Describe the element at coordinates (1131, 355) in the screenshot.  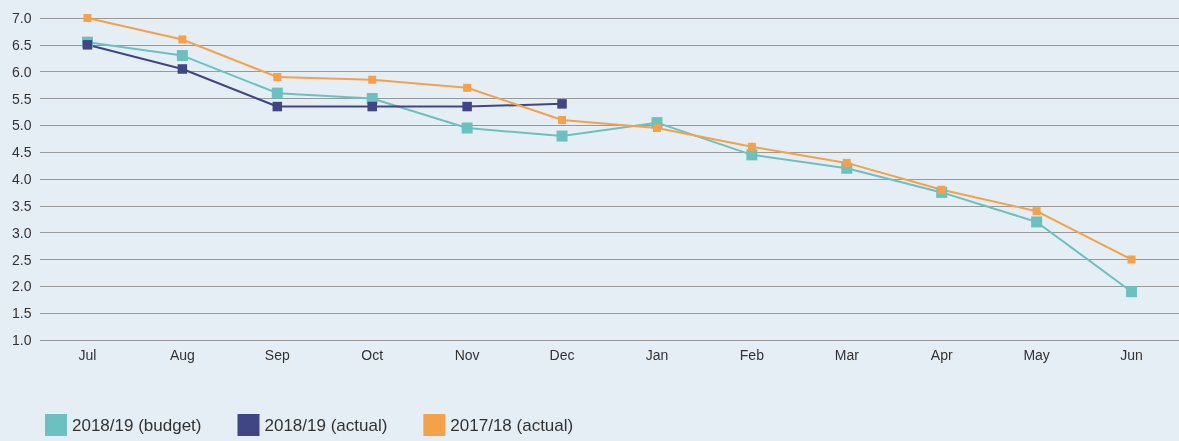
I see `x-tick-label: Jun` at that location.